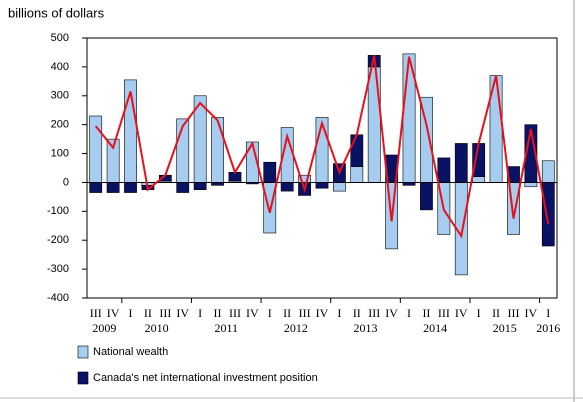  I want to click on year-label: 2015, so click(505, 328).